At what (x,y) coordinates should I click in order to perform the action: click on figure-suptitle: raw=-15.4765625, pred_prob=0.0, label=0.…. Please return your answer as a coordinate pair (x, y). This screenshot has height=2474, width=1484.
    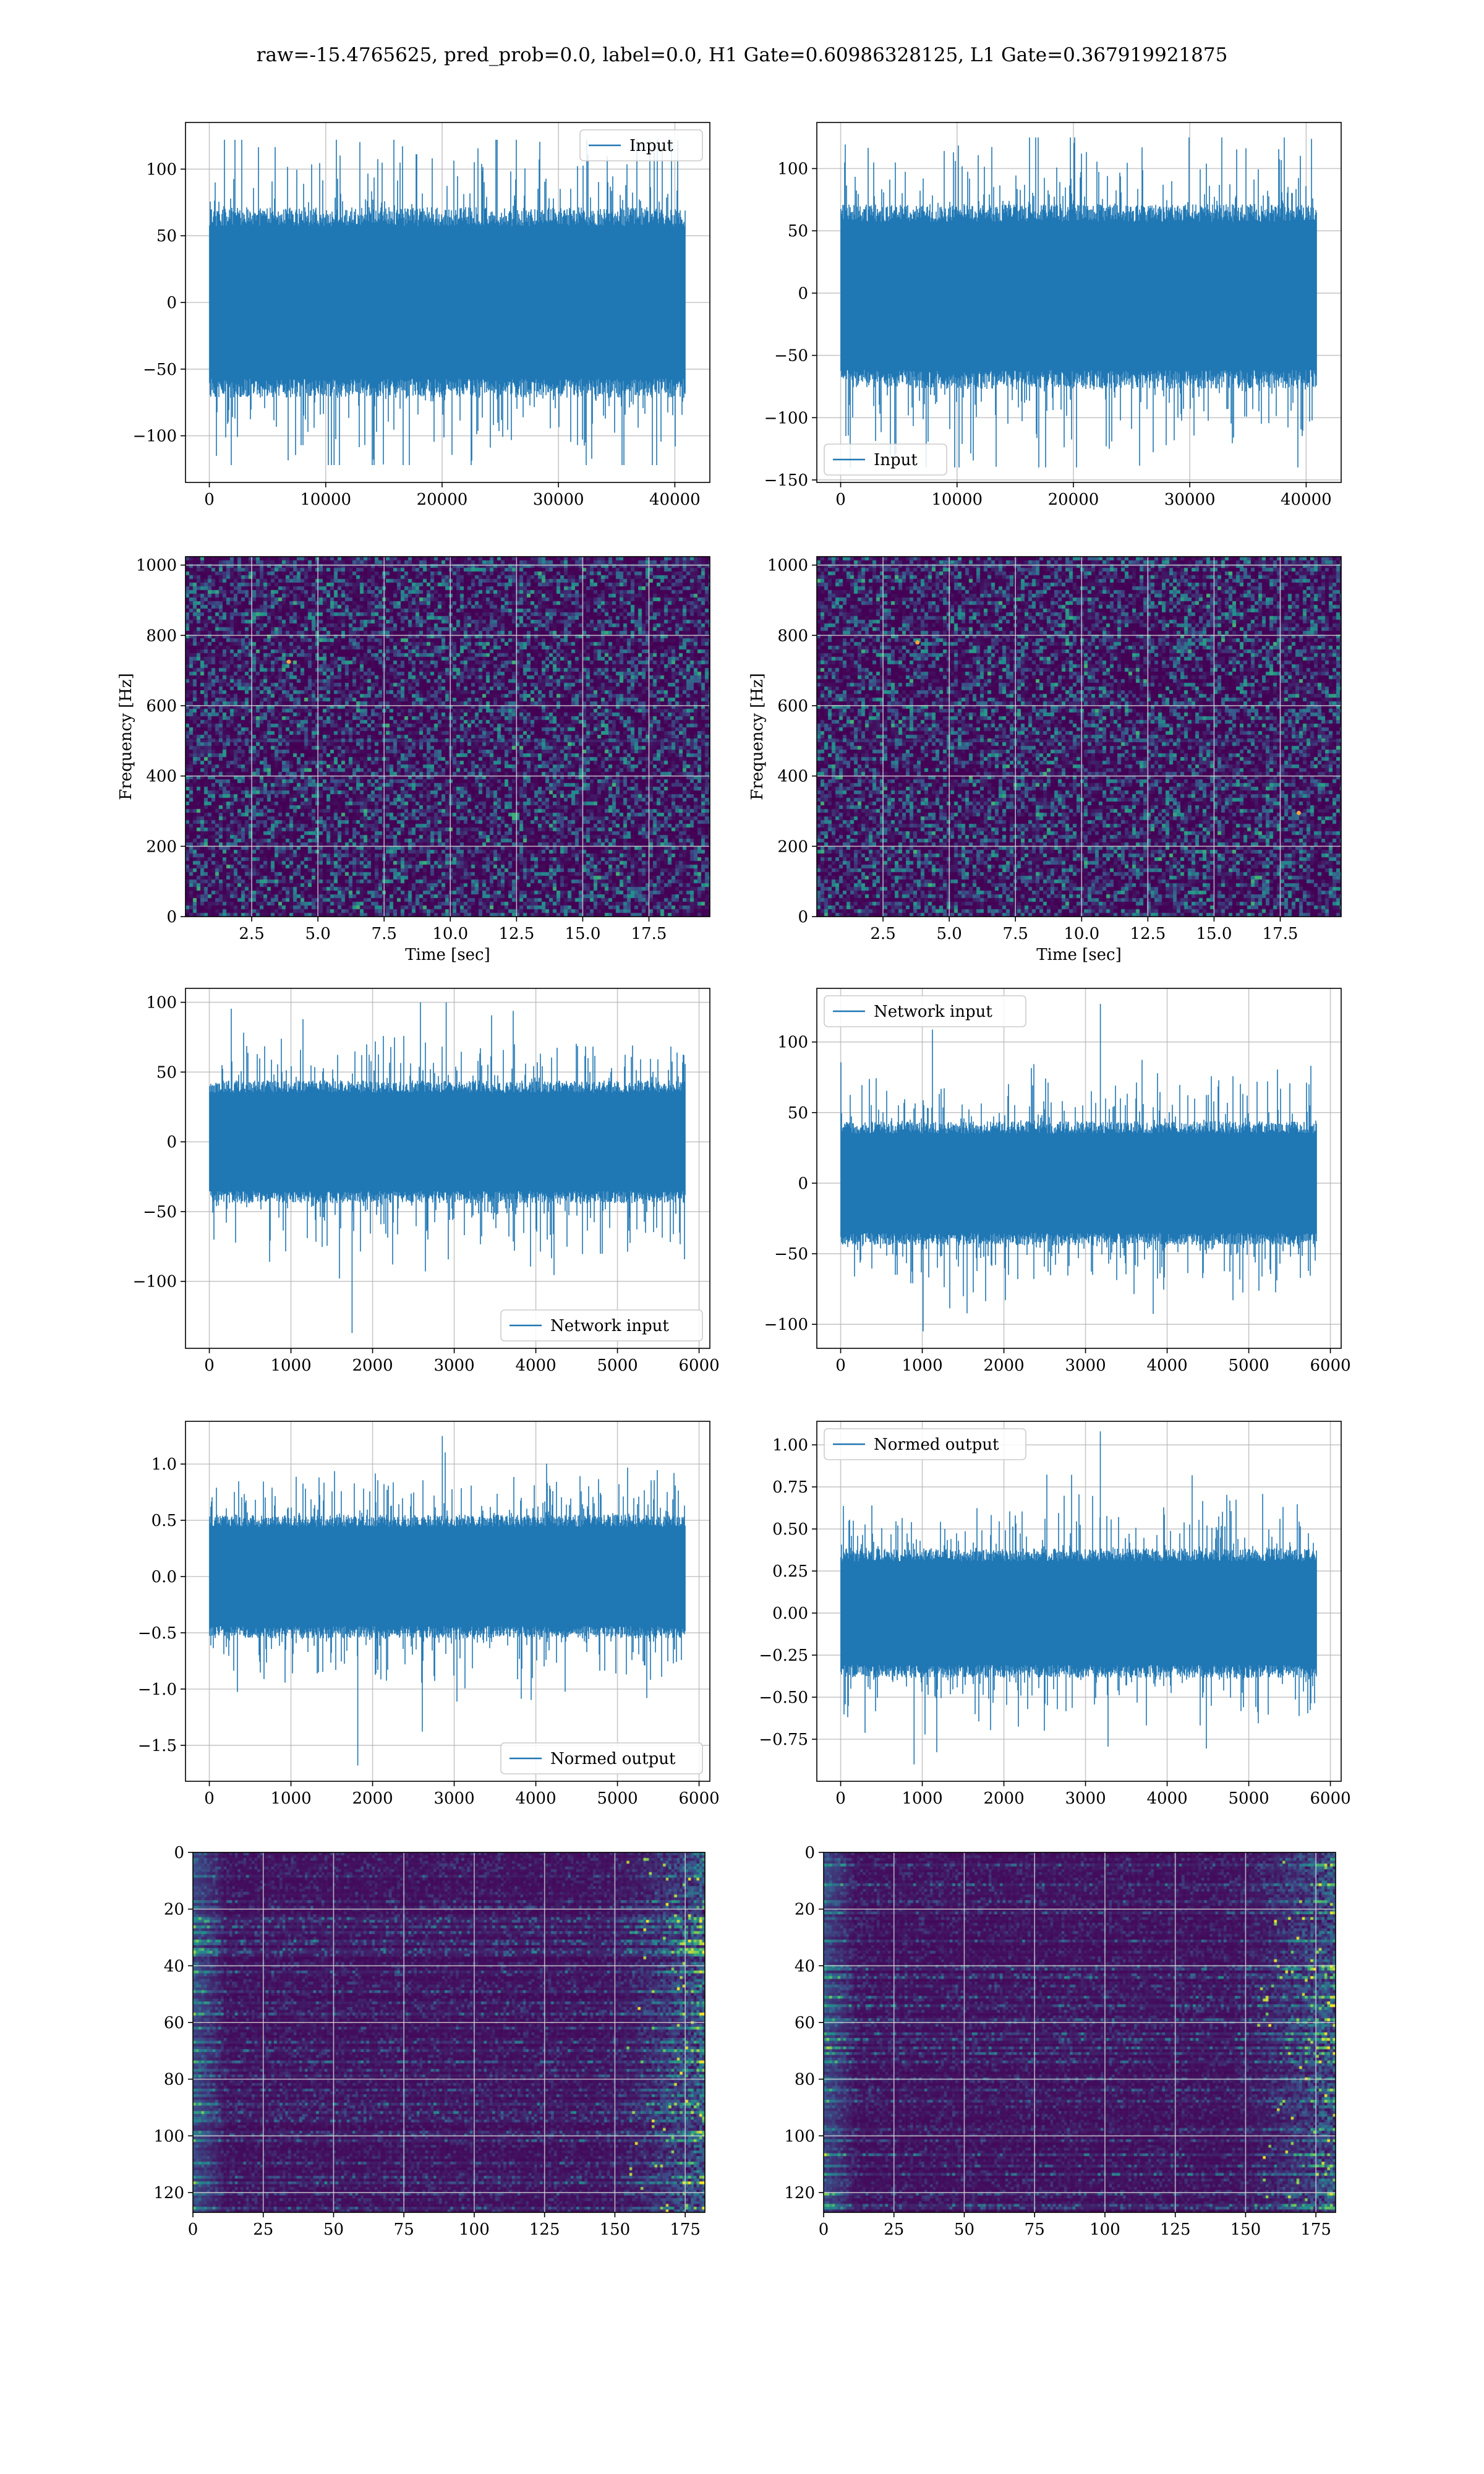
    Looking at the image, I should click on (742, 55).